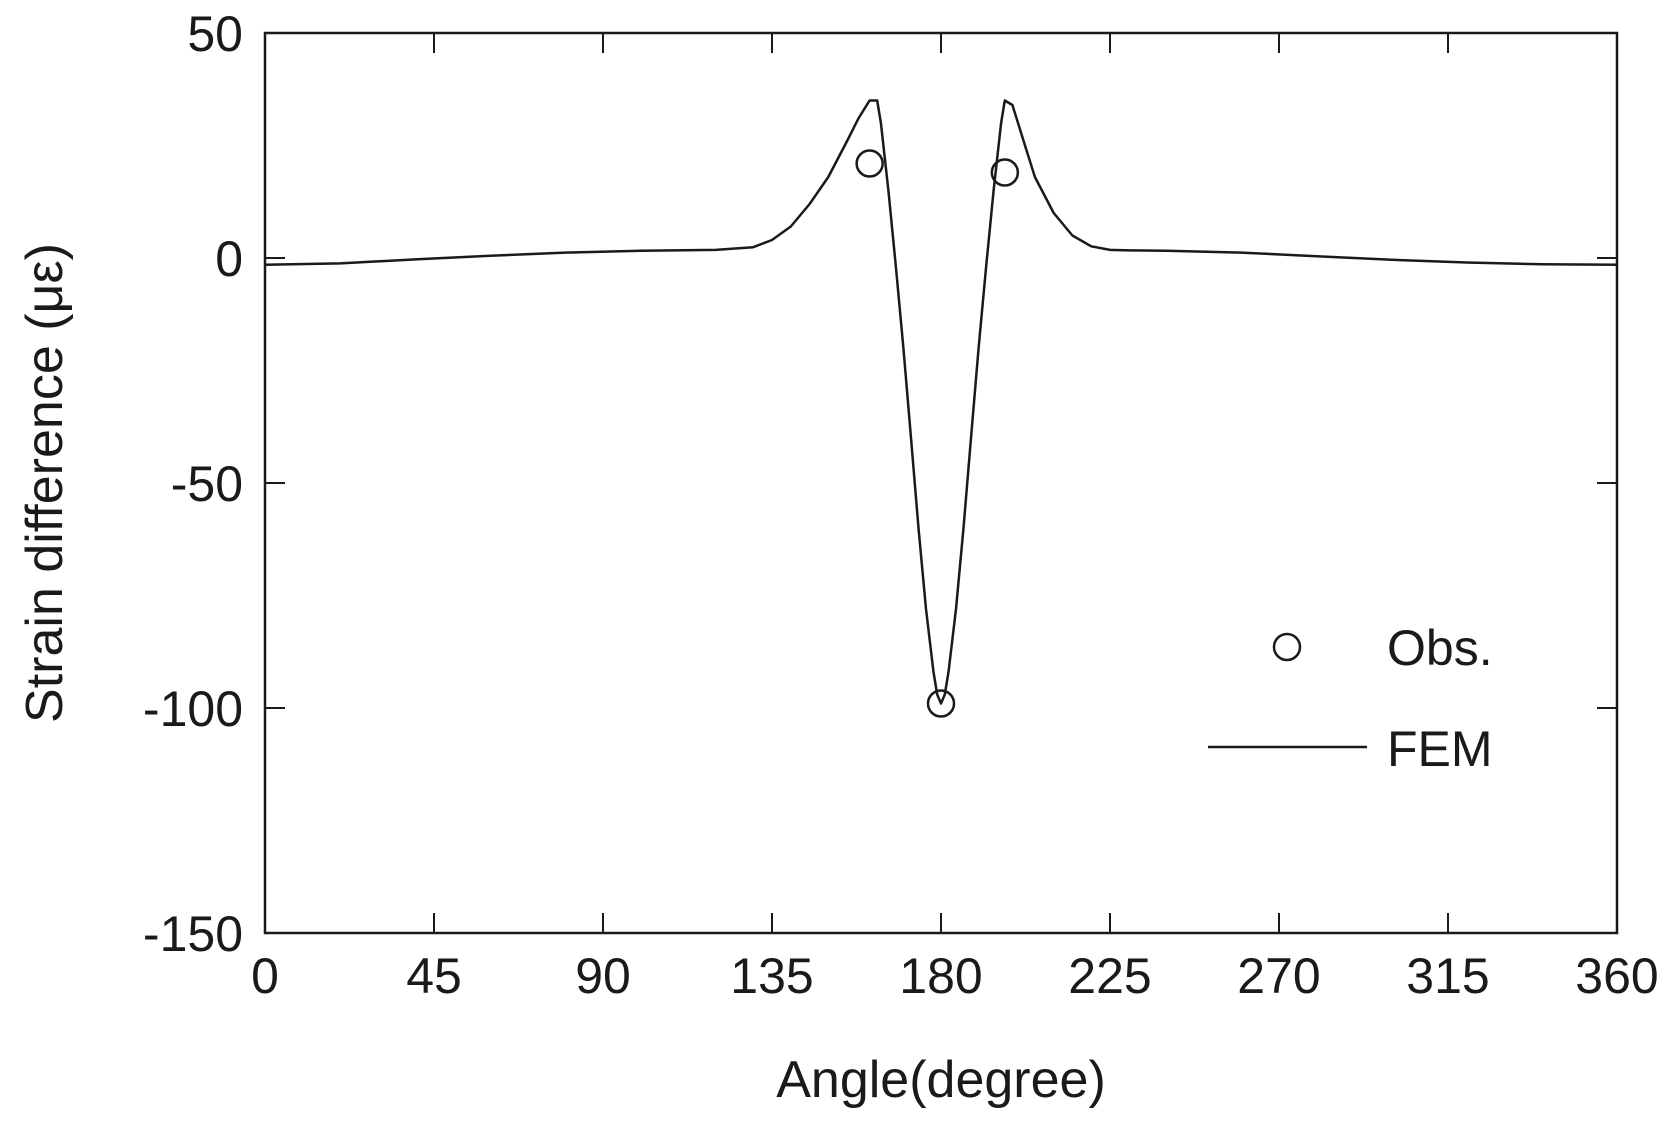 Image resolution: width=1666 pixels, height=1133 pixels. What do you see at coordinates (193, 934) in the screenshot?
I see `y-tick-label: -150` at bounding box center [193, 934].